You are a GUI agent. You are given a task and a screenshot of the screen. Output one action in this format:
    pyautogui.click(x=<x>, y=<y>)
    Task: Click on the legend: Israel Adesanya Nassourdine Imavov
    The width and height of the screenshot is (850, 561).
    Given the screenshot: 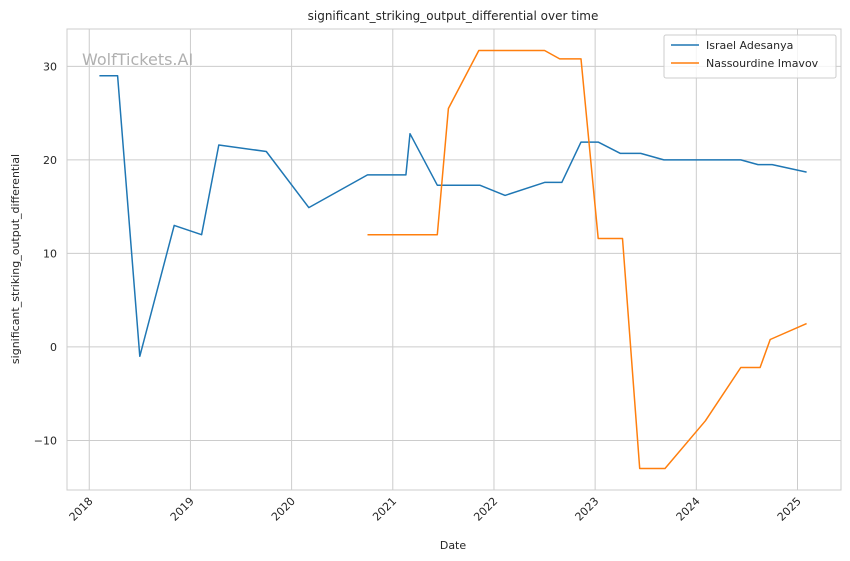 What is the action you would take?
    pyautogui.click(x=750, y=56)
    